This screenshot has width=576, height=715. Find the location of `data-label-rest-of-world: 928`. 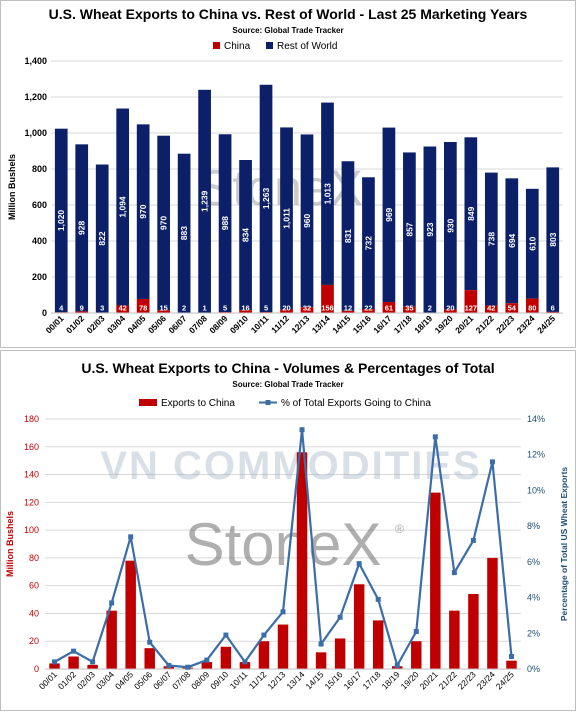

data-label-rest-of-world: 928 is located at coordinates (82, 227).